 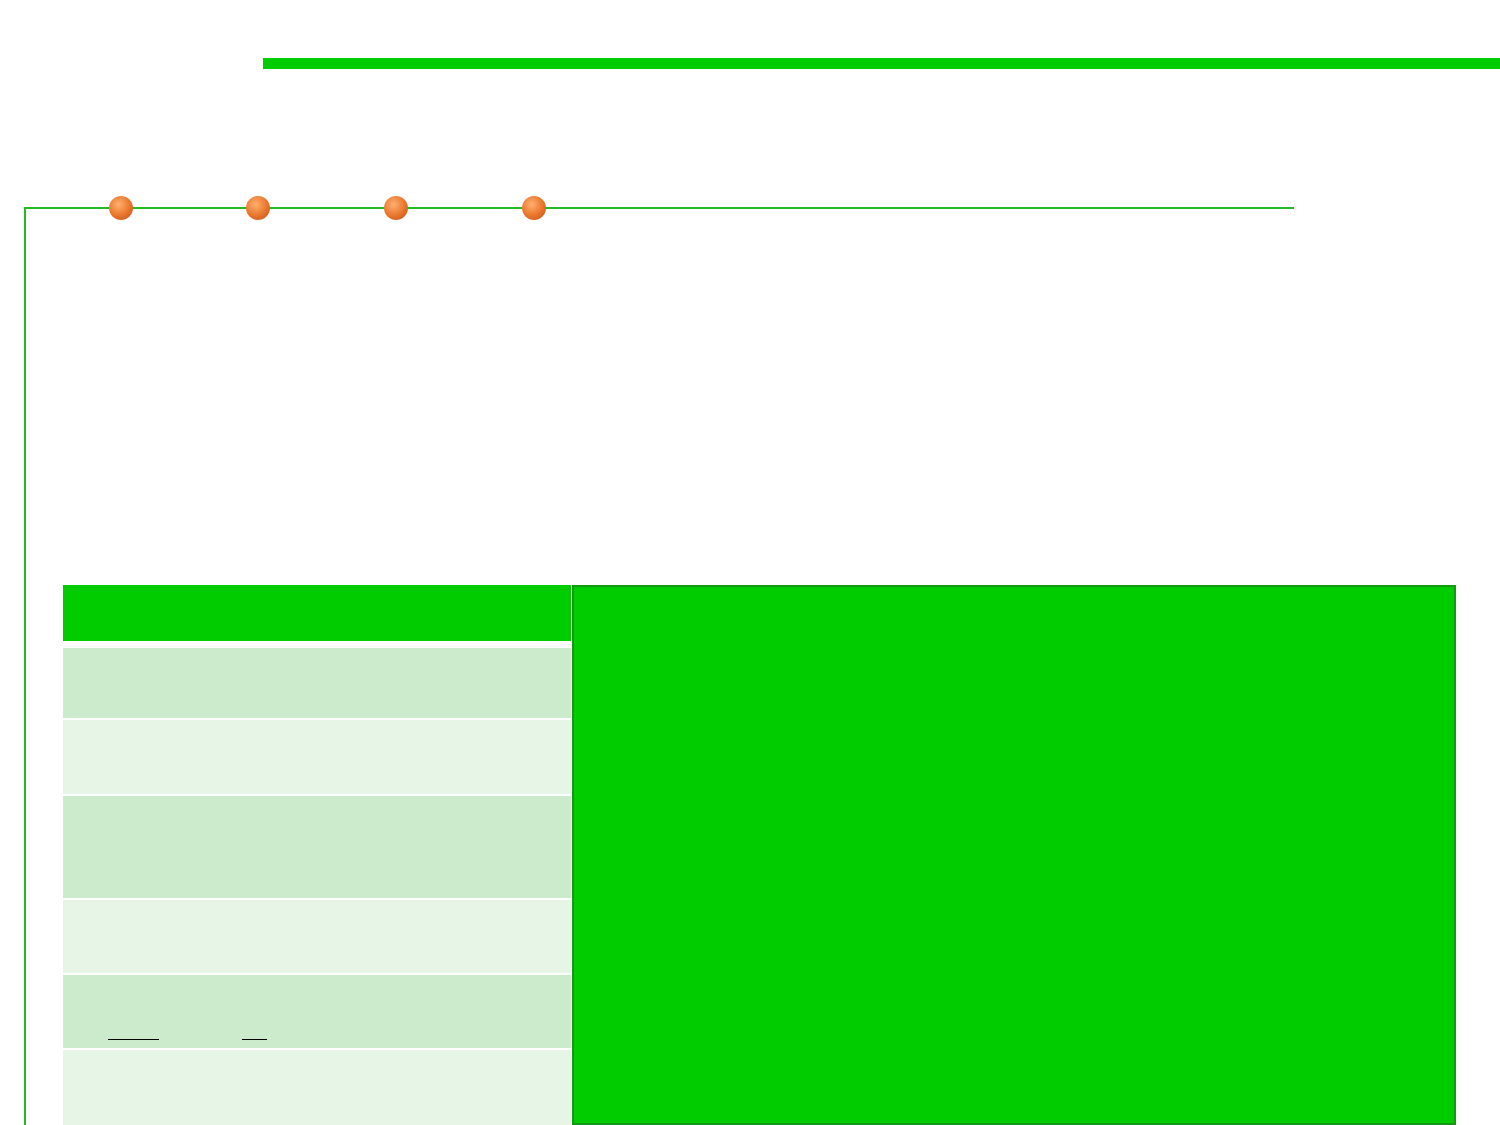 What do you see at coordinates (659, 208) in the screenshot?
I see `horizontal-rule` at bounding box center [659, 208].